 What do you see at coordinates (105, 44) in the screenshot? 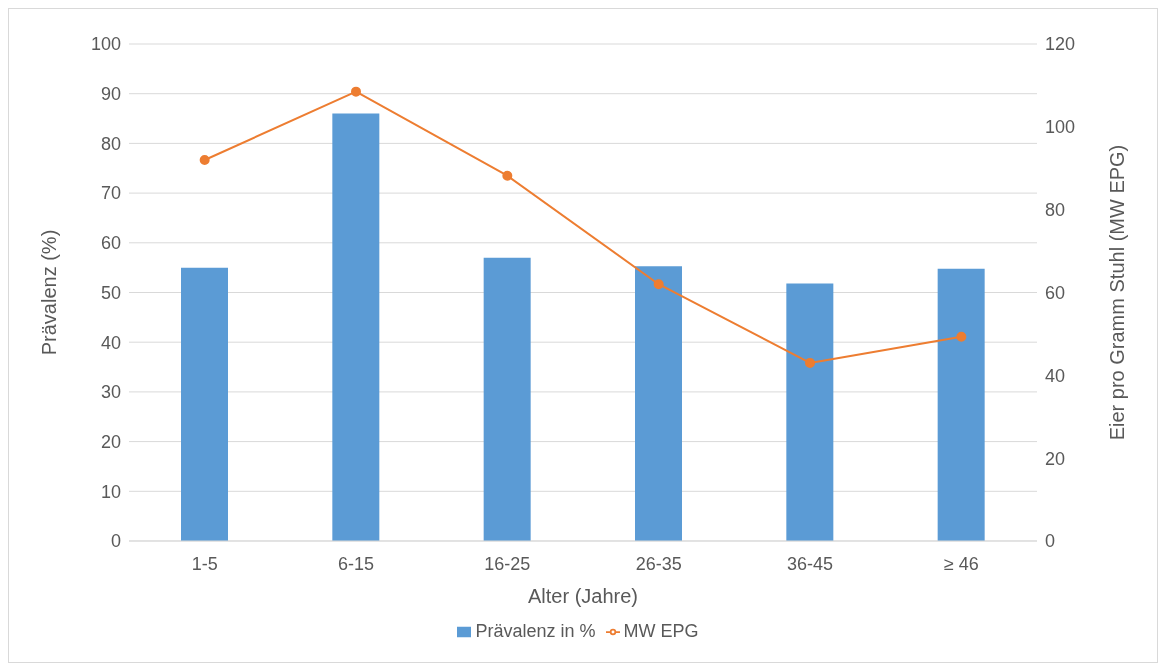
I see `y-tick-label: 100` at bounding box center [105, 44].